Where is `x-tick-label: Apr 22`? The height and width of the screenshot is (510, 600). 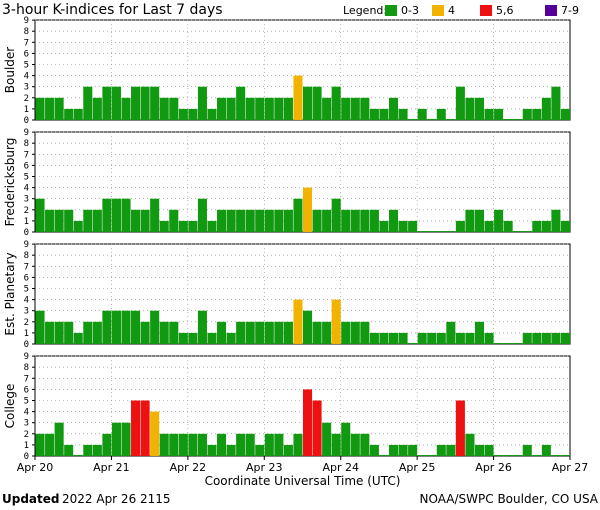 x-tick-label: Apr 22 is located at coordinates (188, 467).